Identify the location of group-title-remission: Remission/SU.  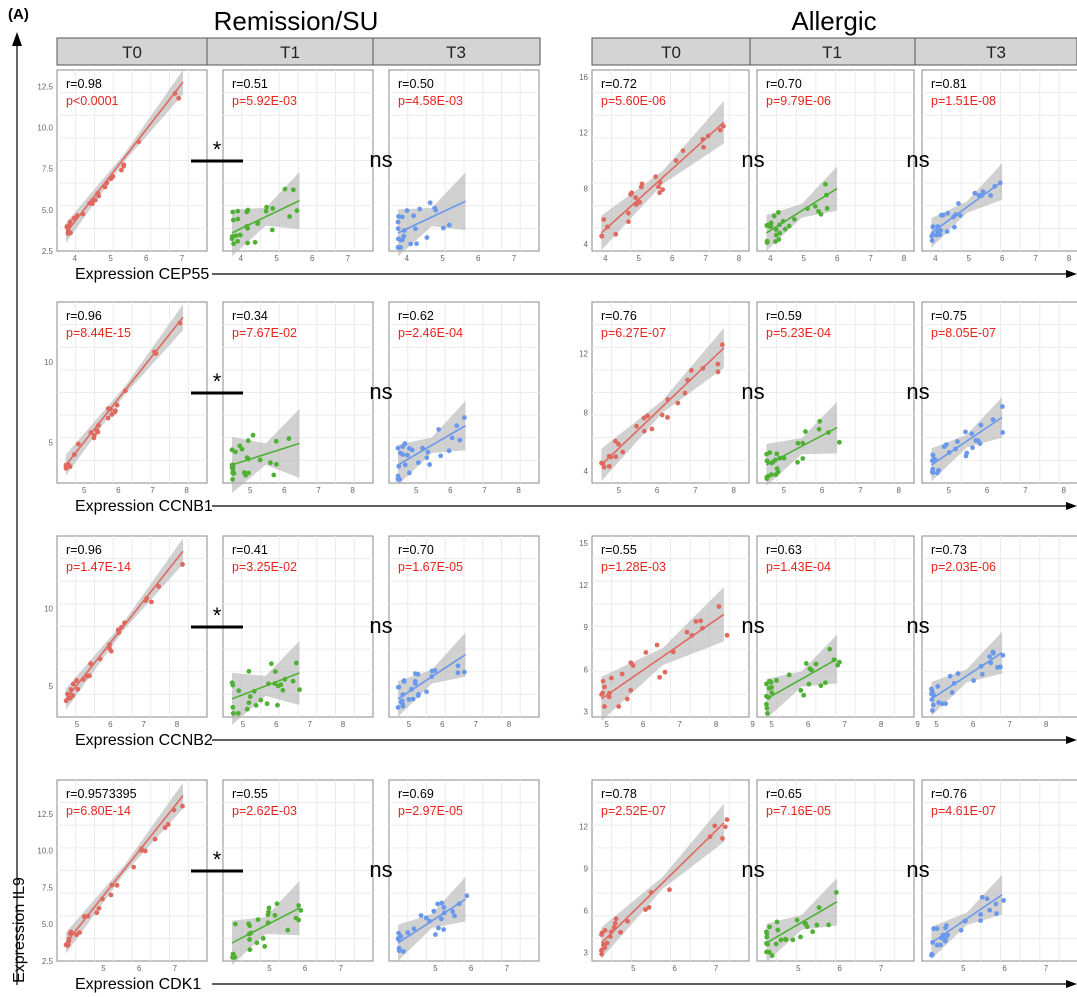
(296, 21).